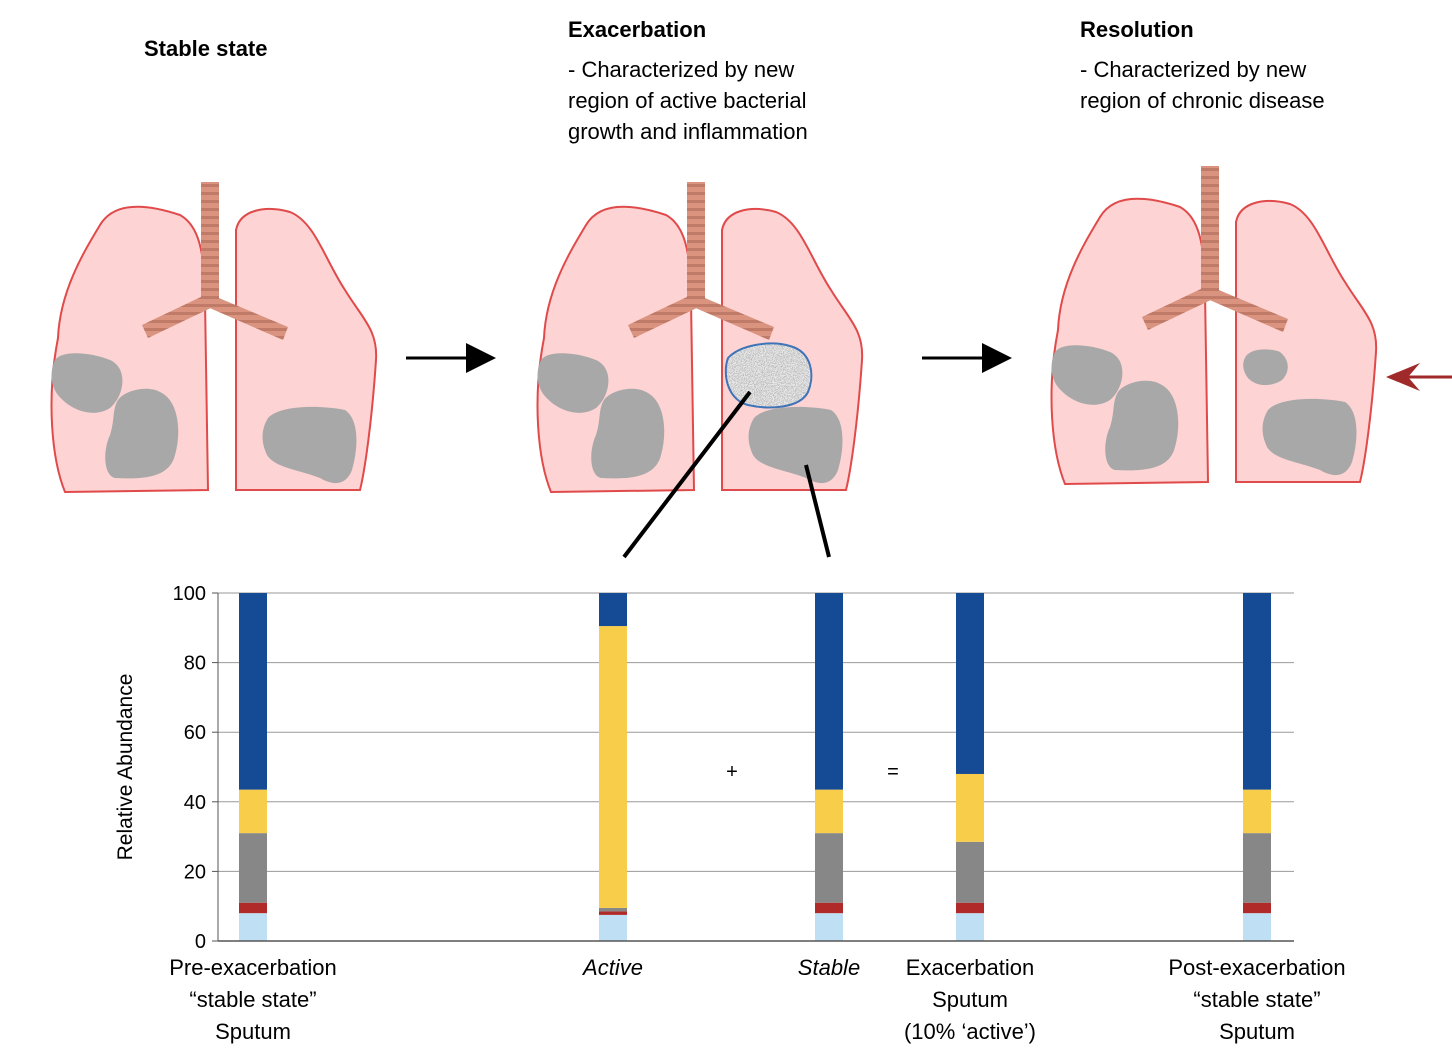 The height and width of the screenshot is (1062, 1452). What do you see at coordinates (893, 772) in the screenshot?
I see `equals-operator: =` at bounding box center [893, 772].